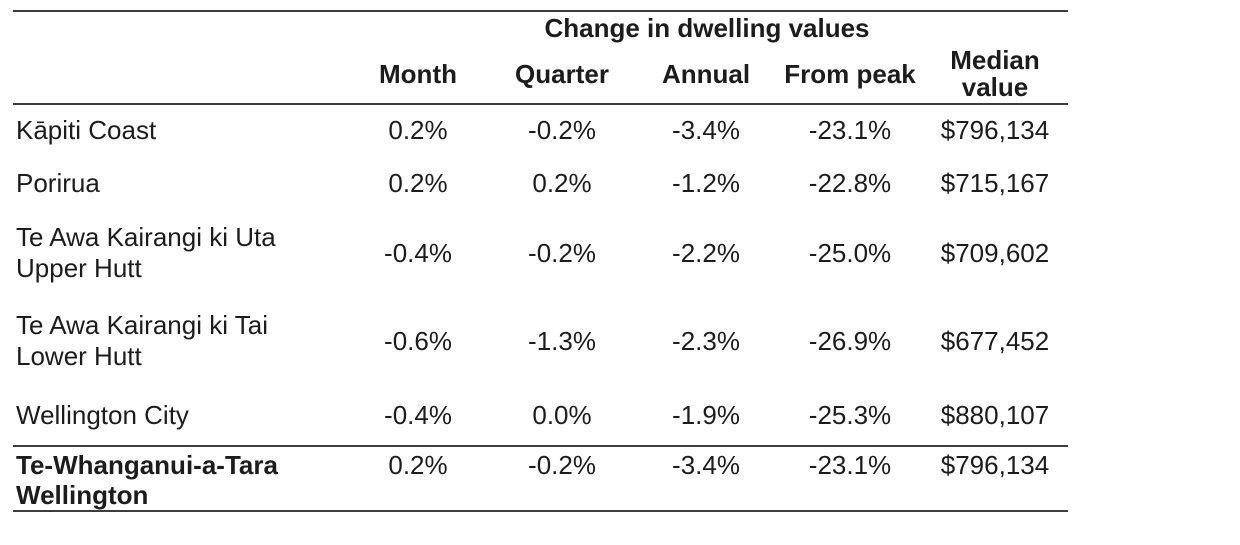 The image size is (1240, 545). I want to click on from-peak-value: -22.8%, so click(850, 182).